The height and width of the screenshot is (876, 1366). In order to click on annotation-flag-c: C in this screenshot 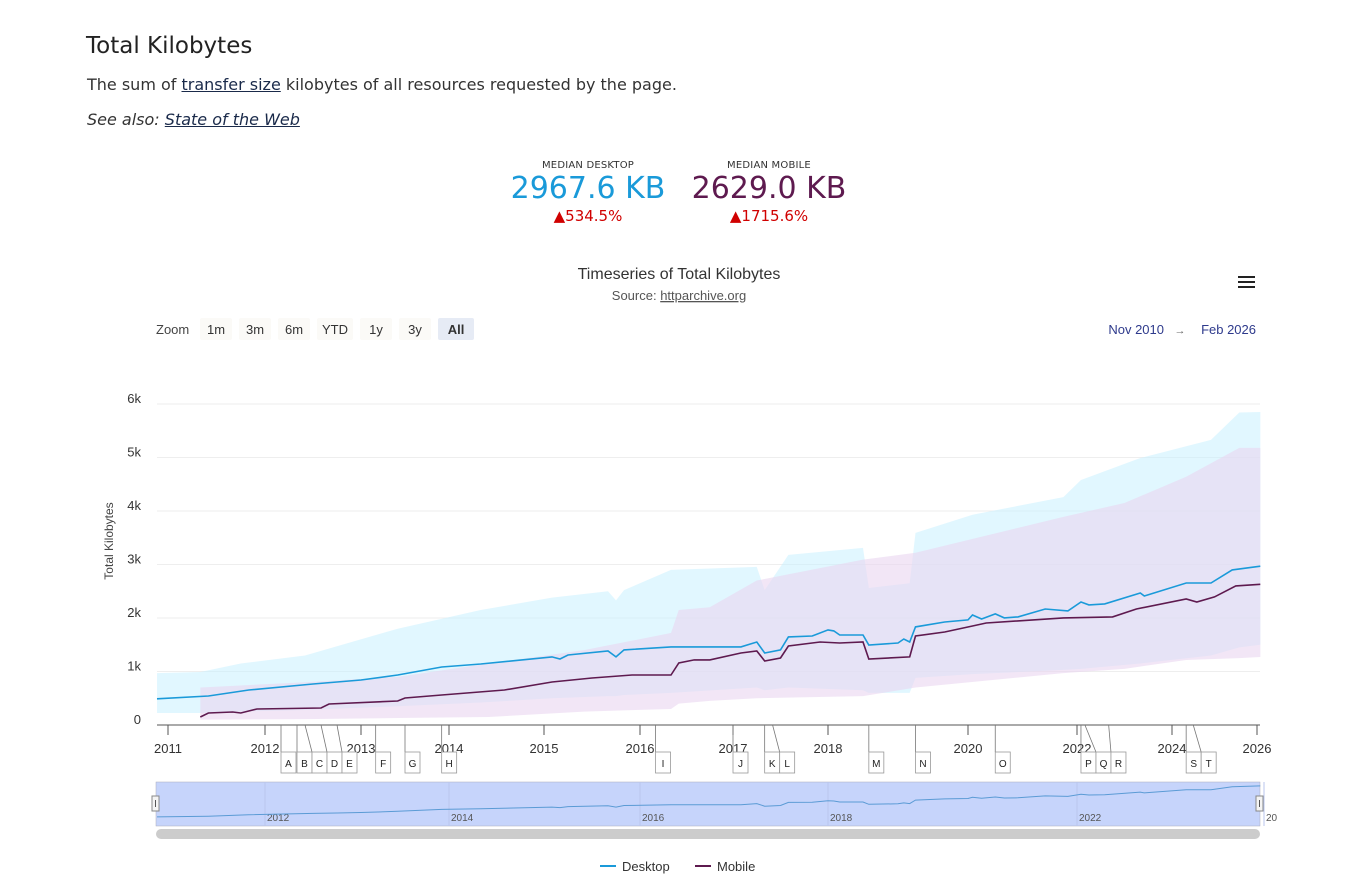, I will do `click(316, 749)`.